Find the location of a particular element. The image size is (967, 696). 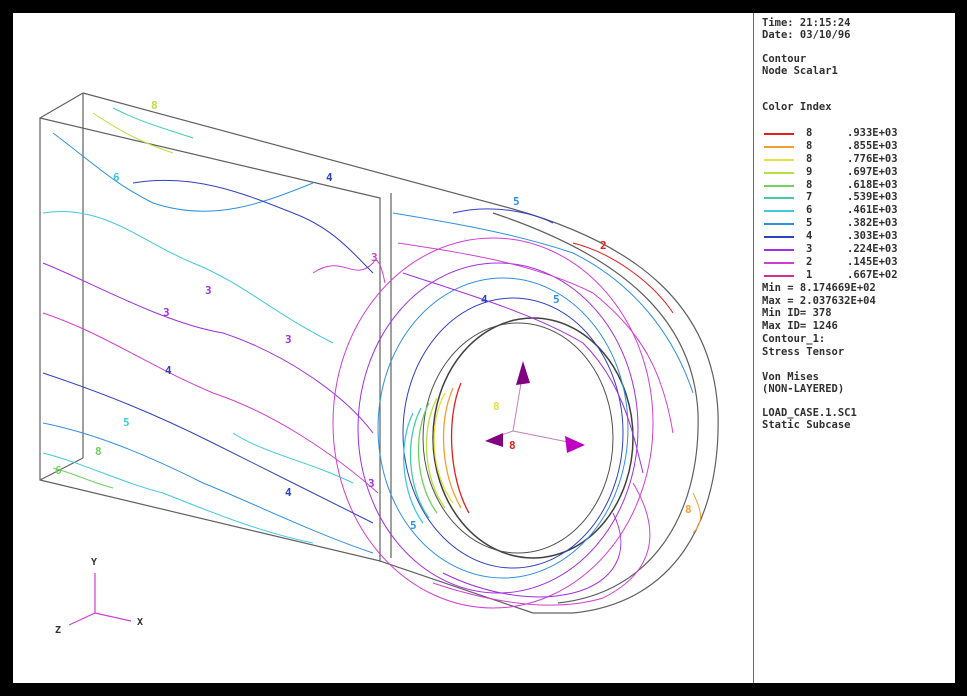

legend-value: .855E+03 is located at coordinates (872, 145).